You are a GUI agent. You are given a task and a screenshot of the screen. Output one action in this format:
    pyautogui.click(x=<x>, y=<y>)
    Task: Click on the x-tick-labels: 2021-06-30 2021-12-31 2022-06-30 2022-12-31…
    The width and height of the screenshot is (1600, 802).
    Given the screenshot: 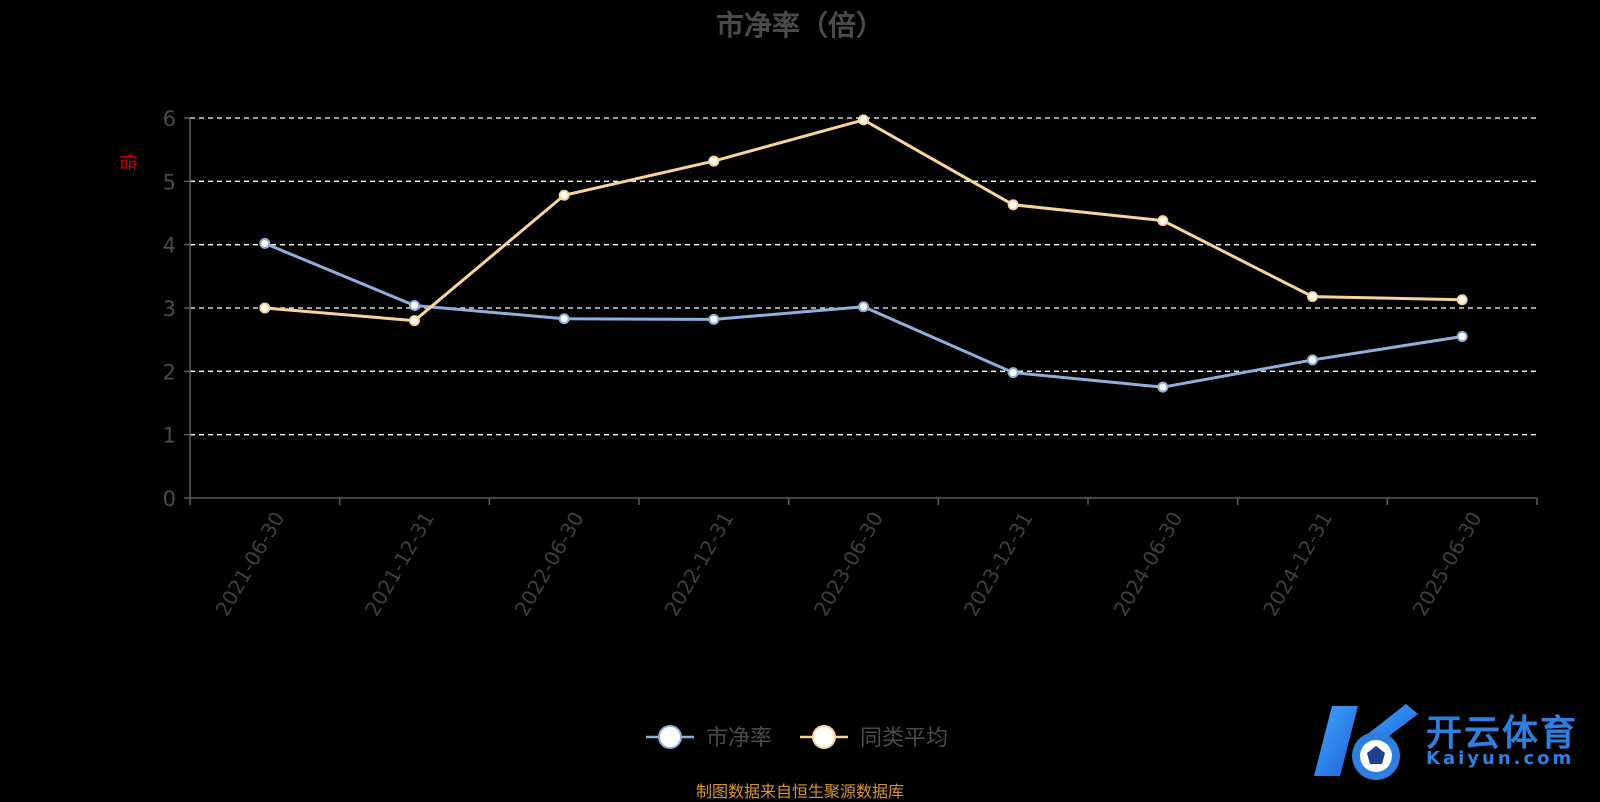 What is the action you would take?
    pyautogui.click(x=863, y=559)
    